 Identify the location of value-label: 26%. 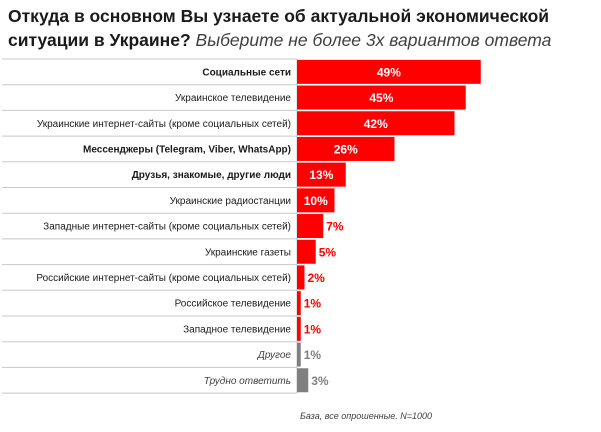
(346, 149).